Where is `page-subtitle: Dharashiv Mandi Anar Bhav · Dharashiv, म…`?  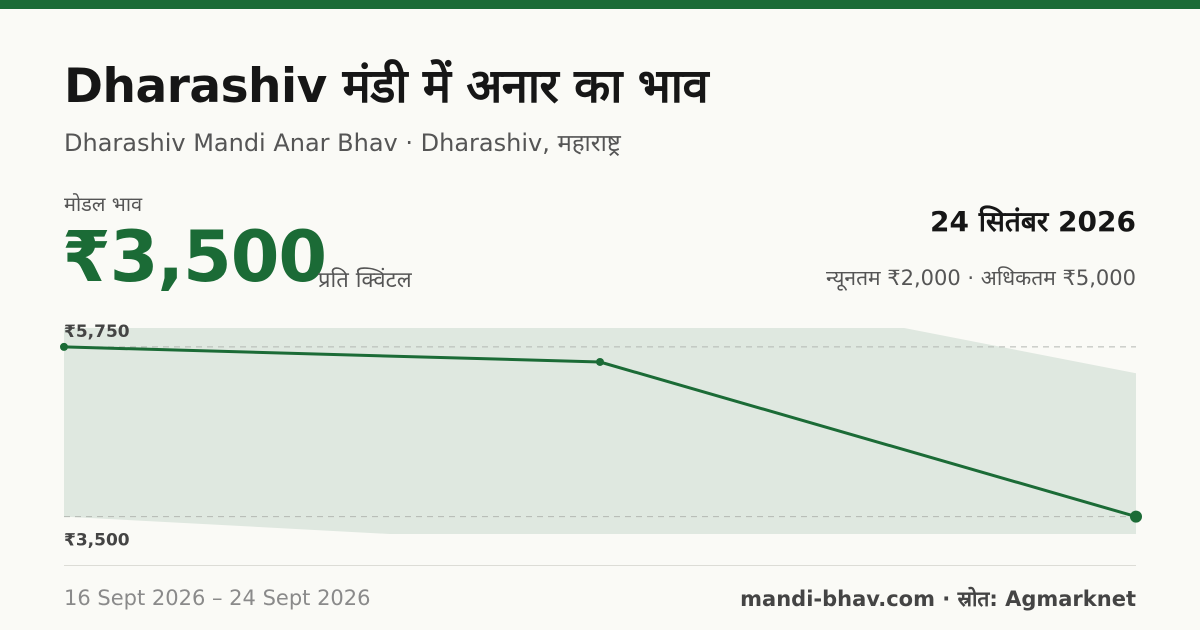 page-subtitle: Dharashiv Mandi Anar Bhav · Dharashiv, म… is located at coordinates (342, 143).